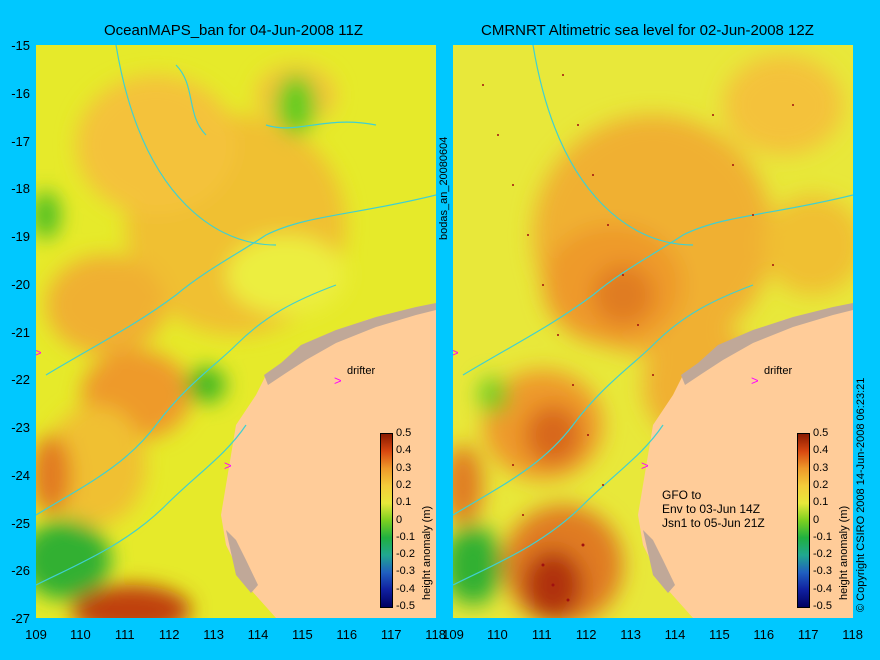 This screenshot has height=660, width=880. What do you see at coordinates (20, 523) in the screenshot?
I see `y-tick-label: -25` at bounding box center [20, 523].